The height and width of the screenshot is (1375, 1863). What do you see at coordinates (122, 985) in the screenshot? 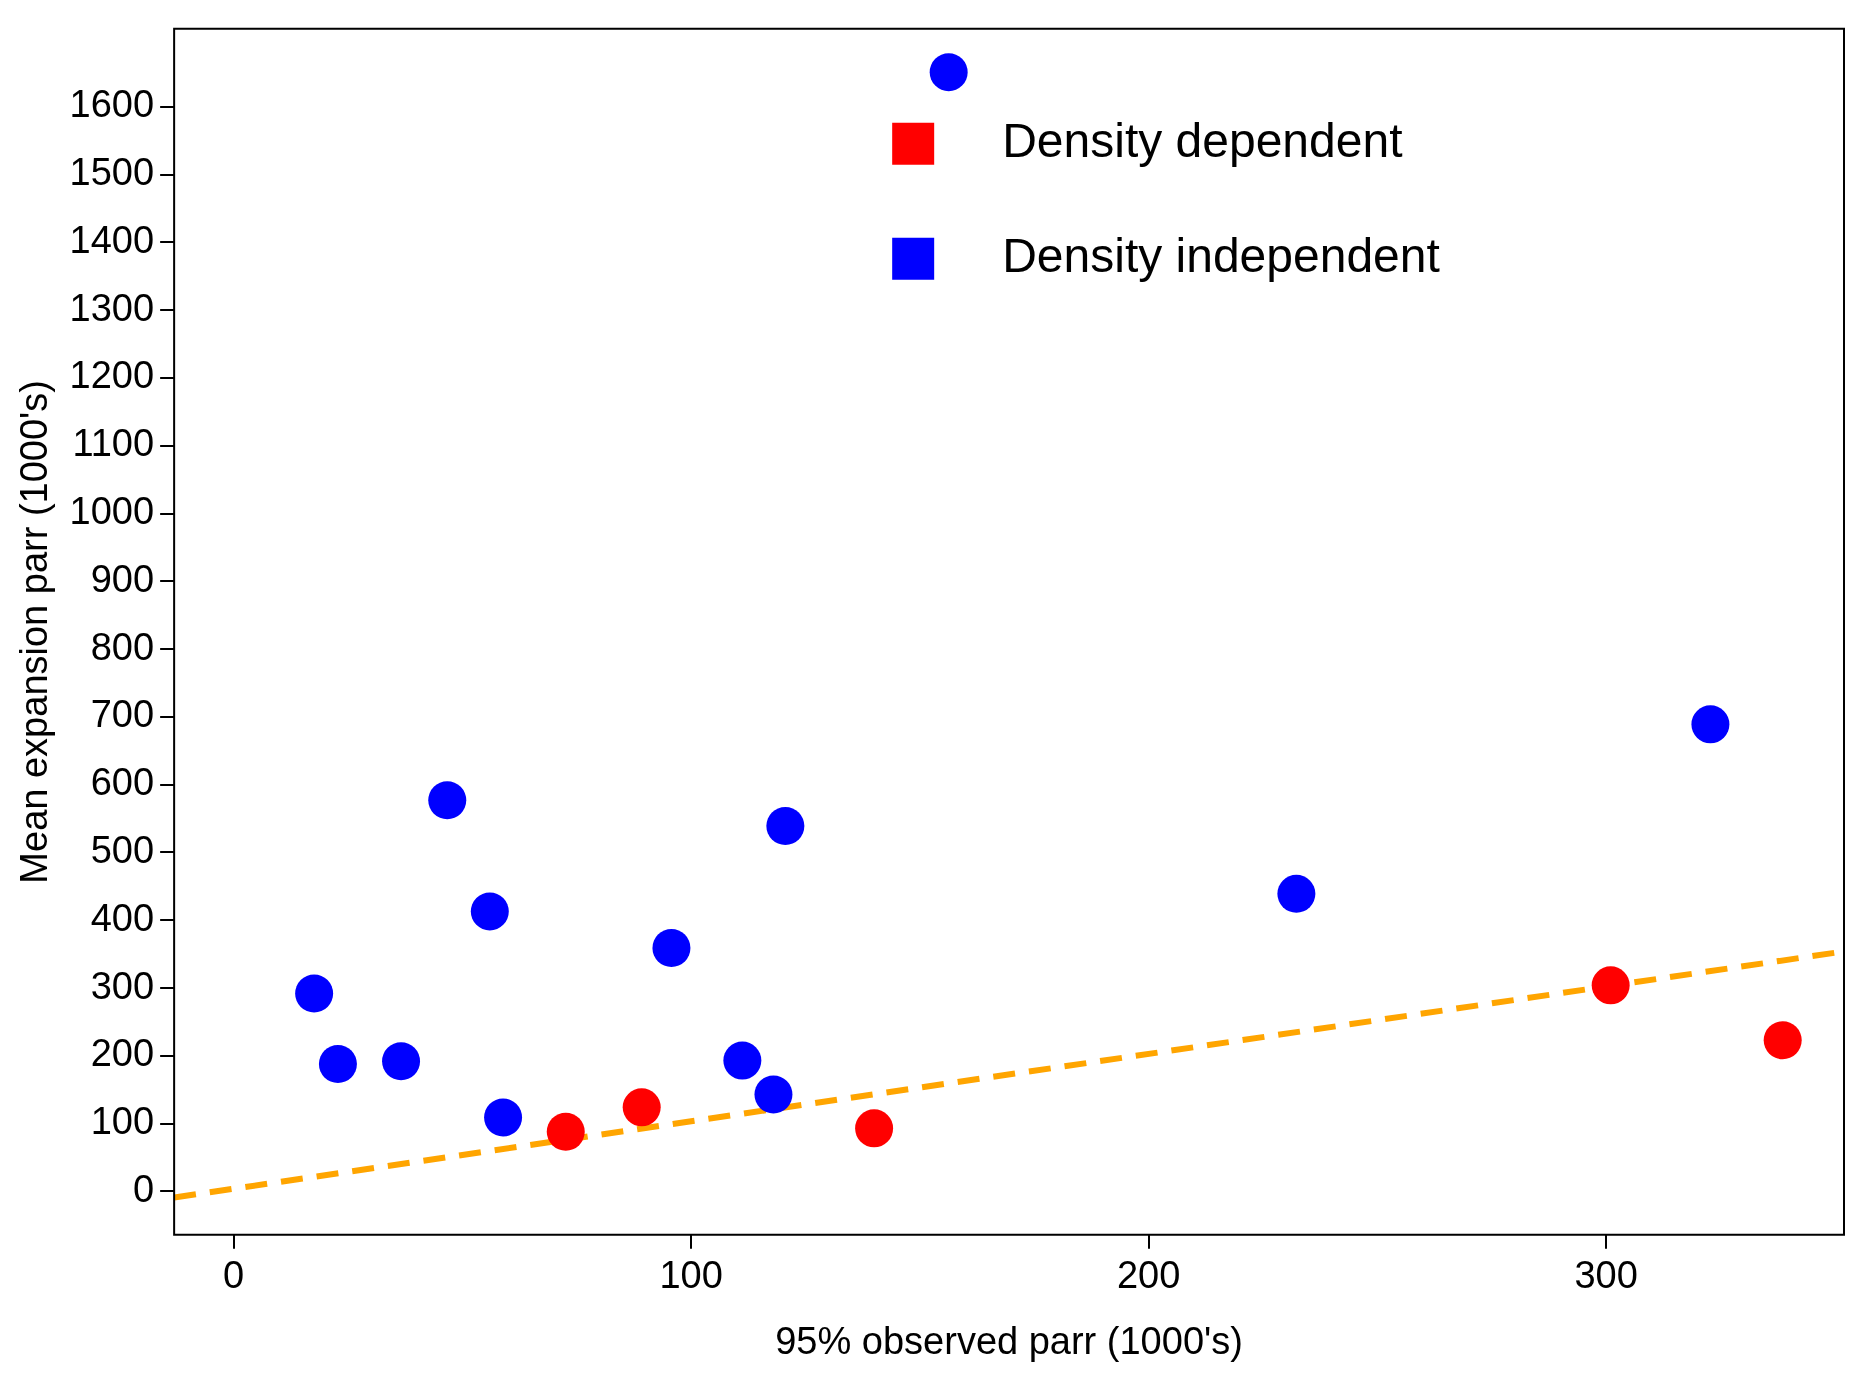
I see `y-tick-label: 300` at bounding box center [122, 985].